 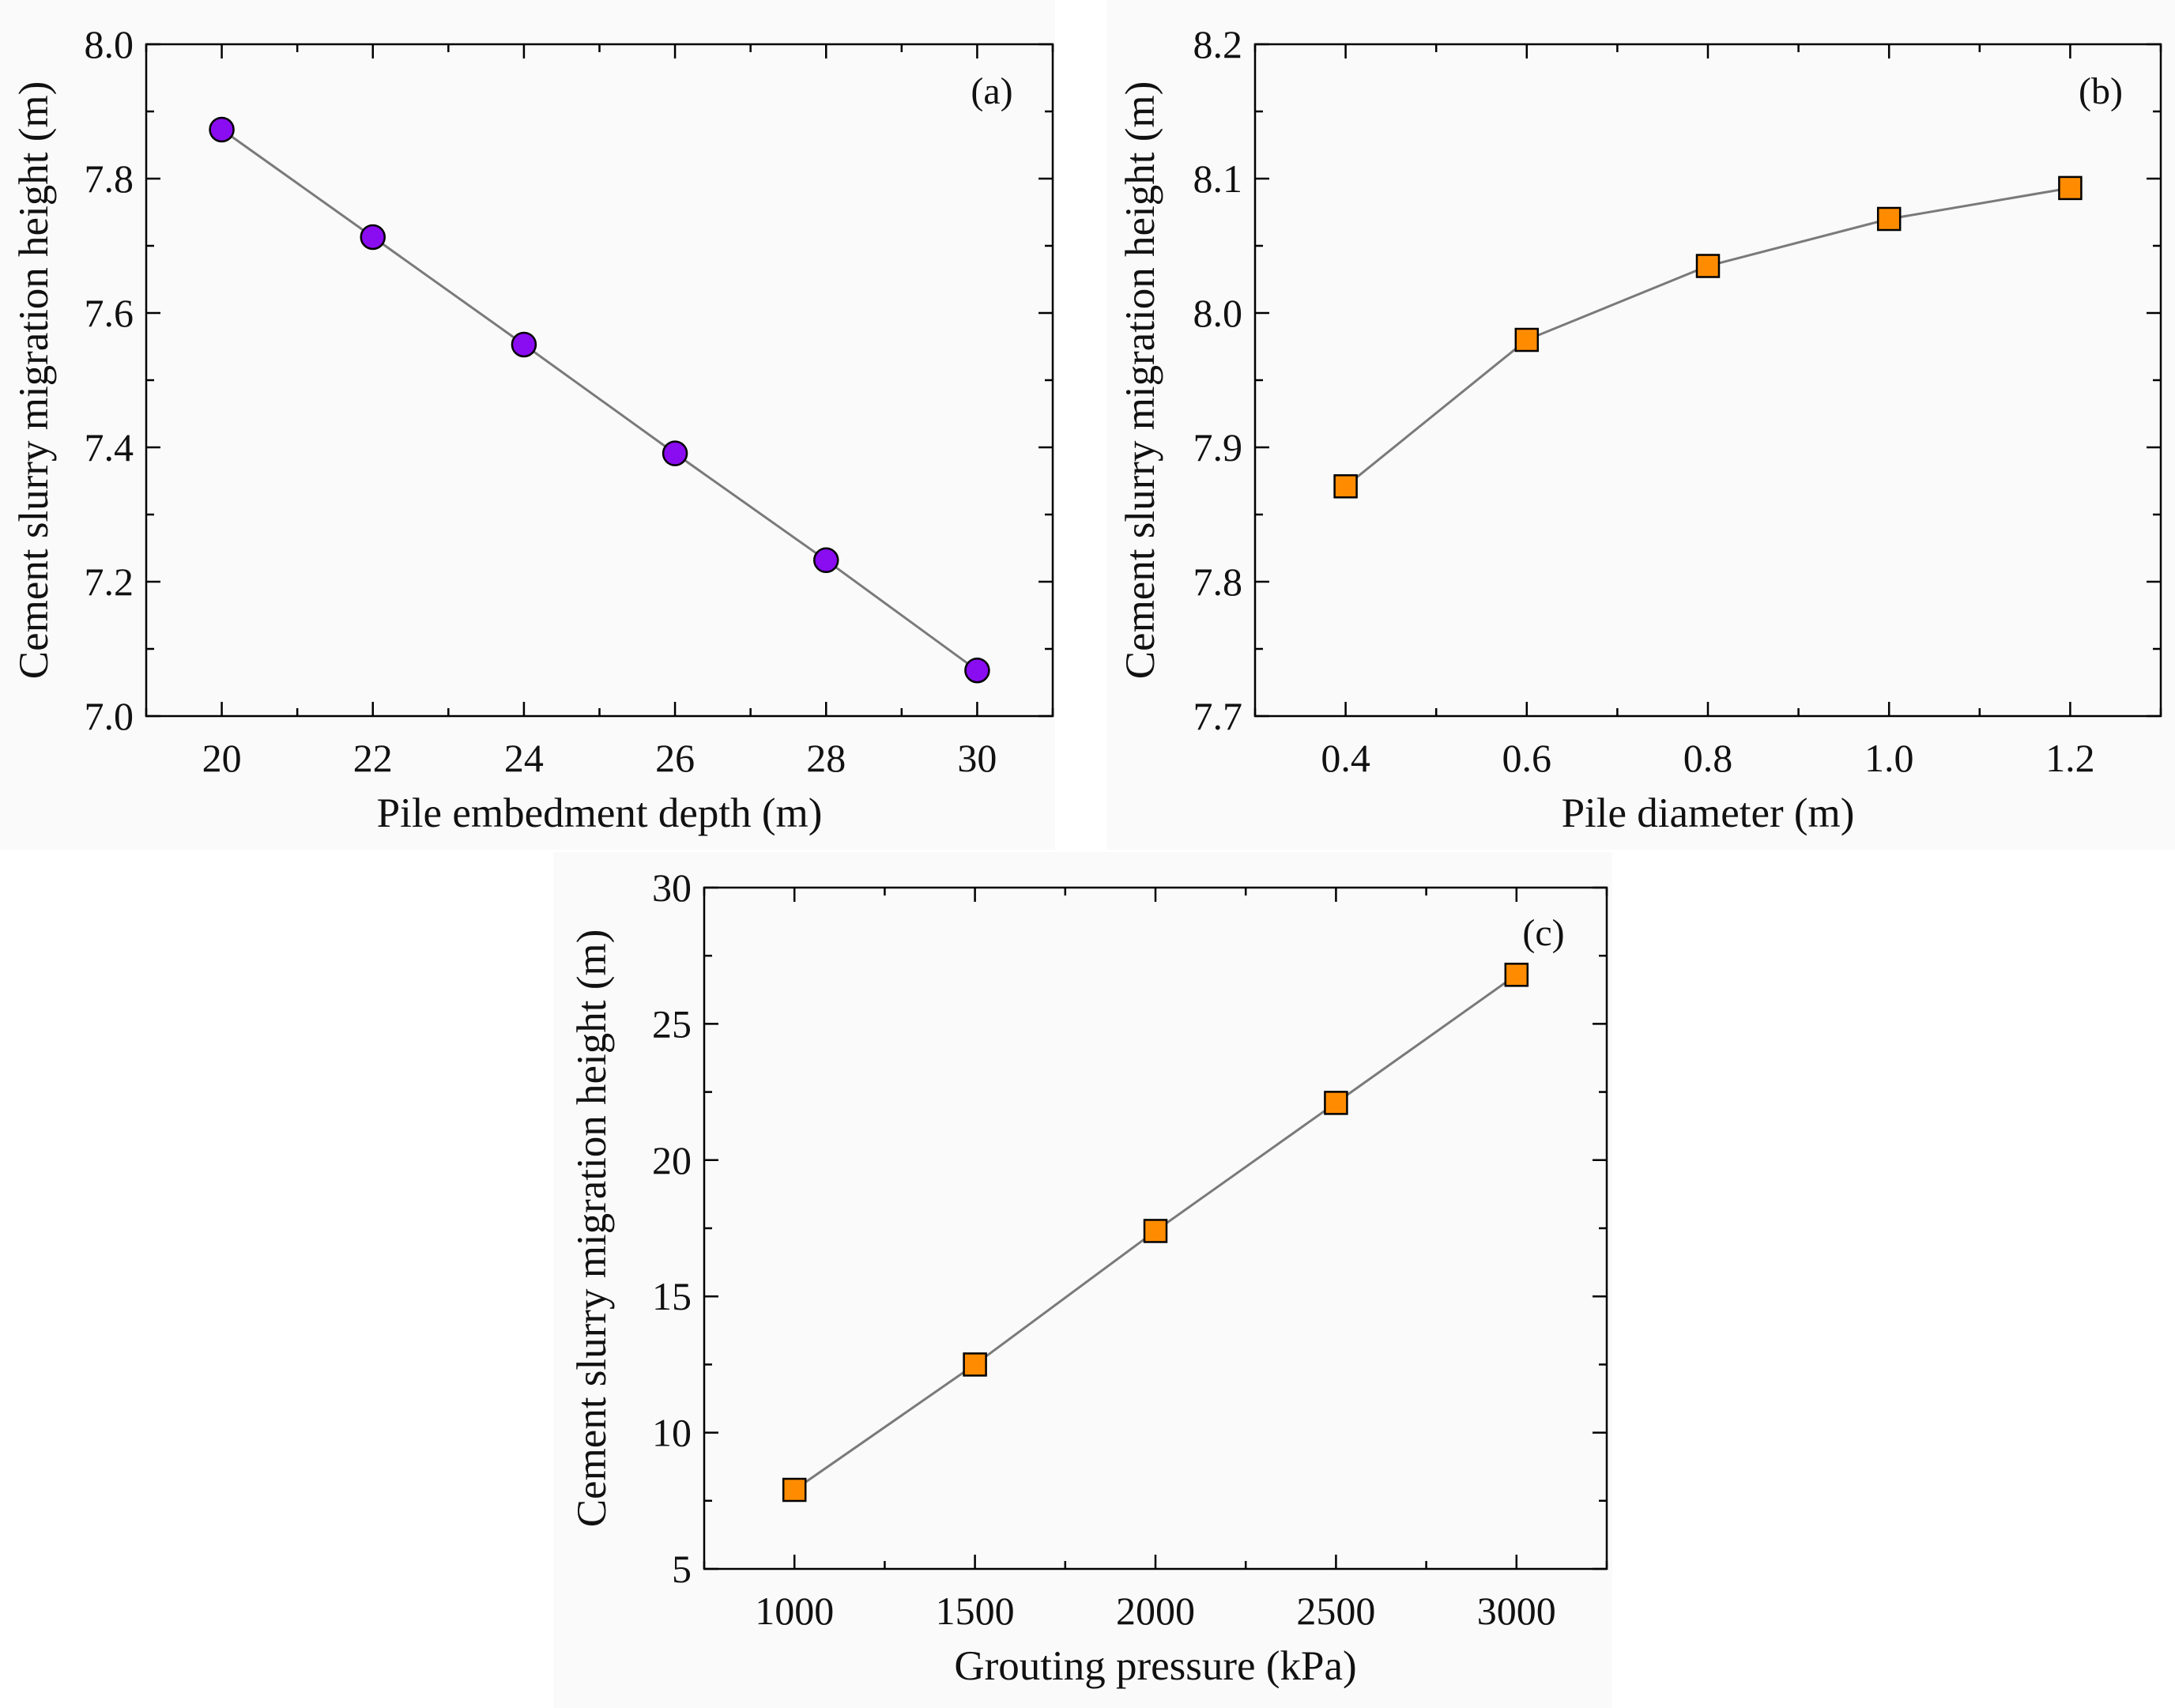 I want to click on y-tick-label: 5, so click(x=682, y=1569).